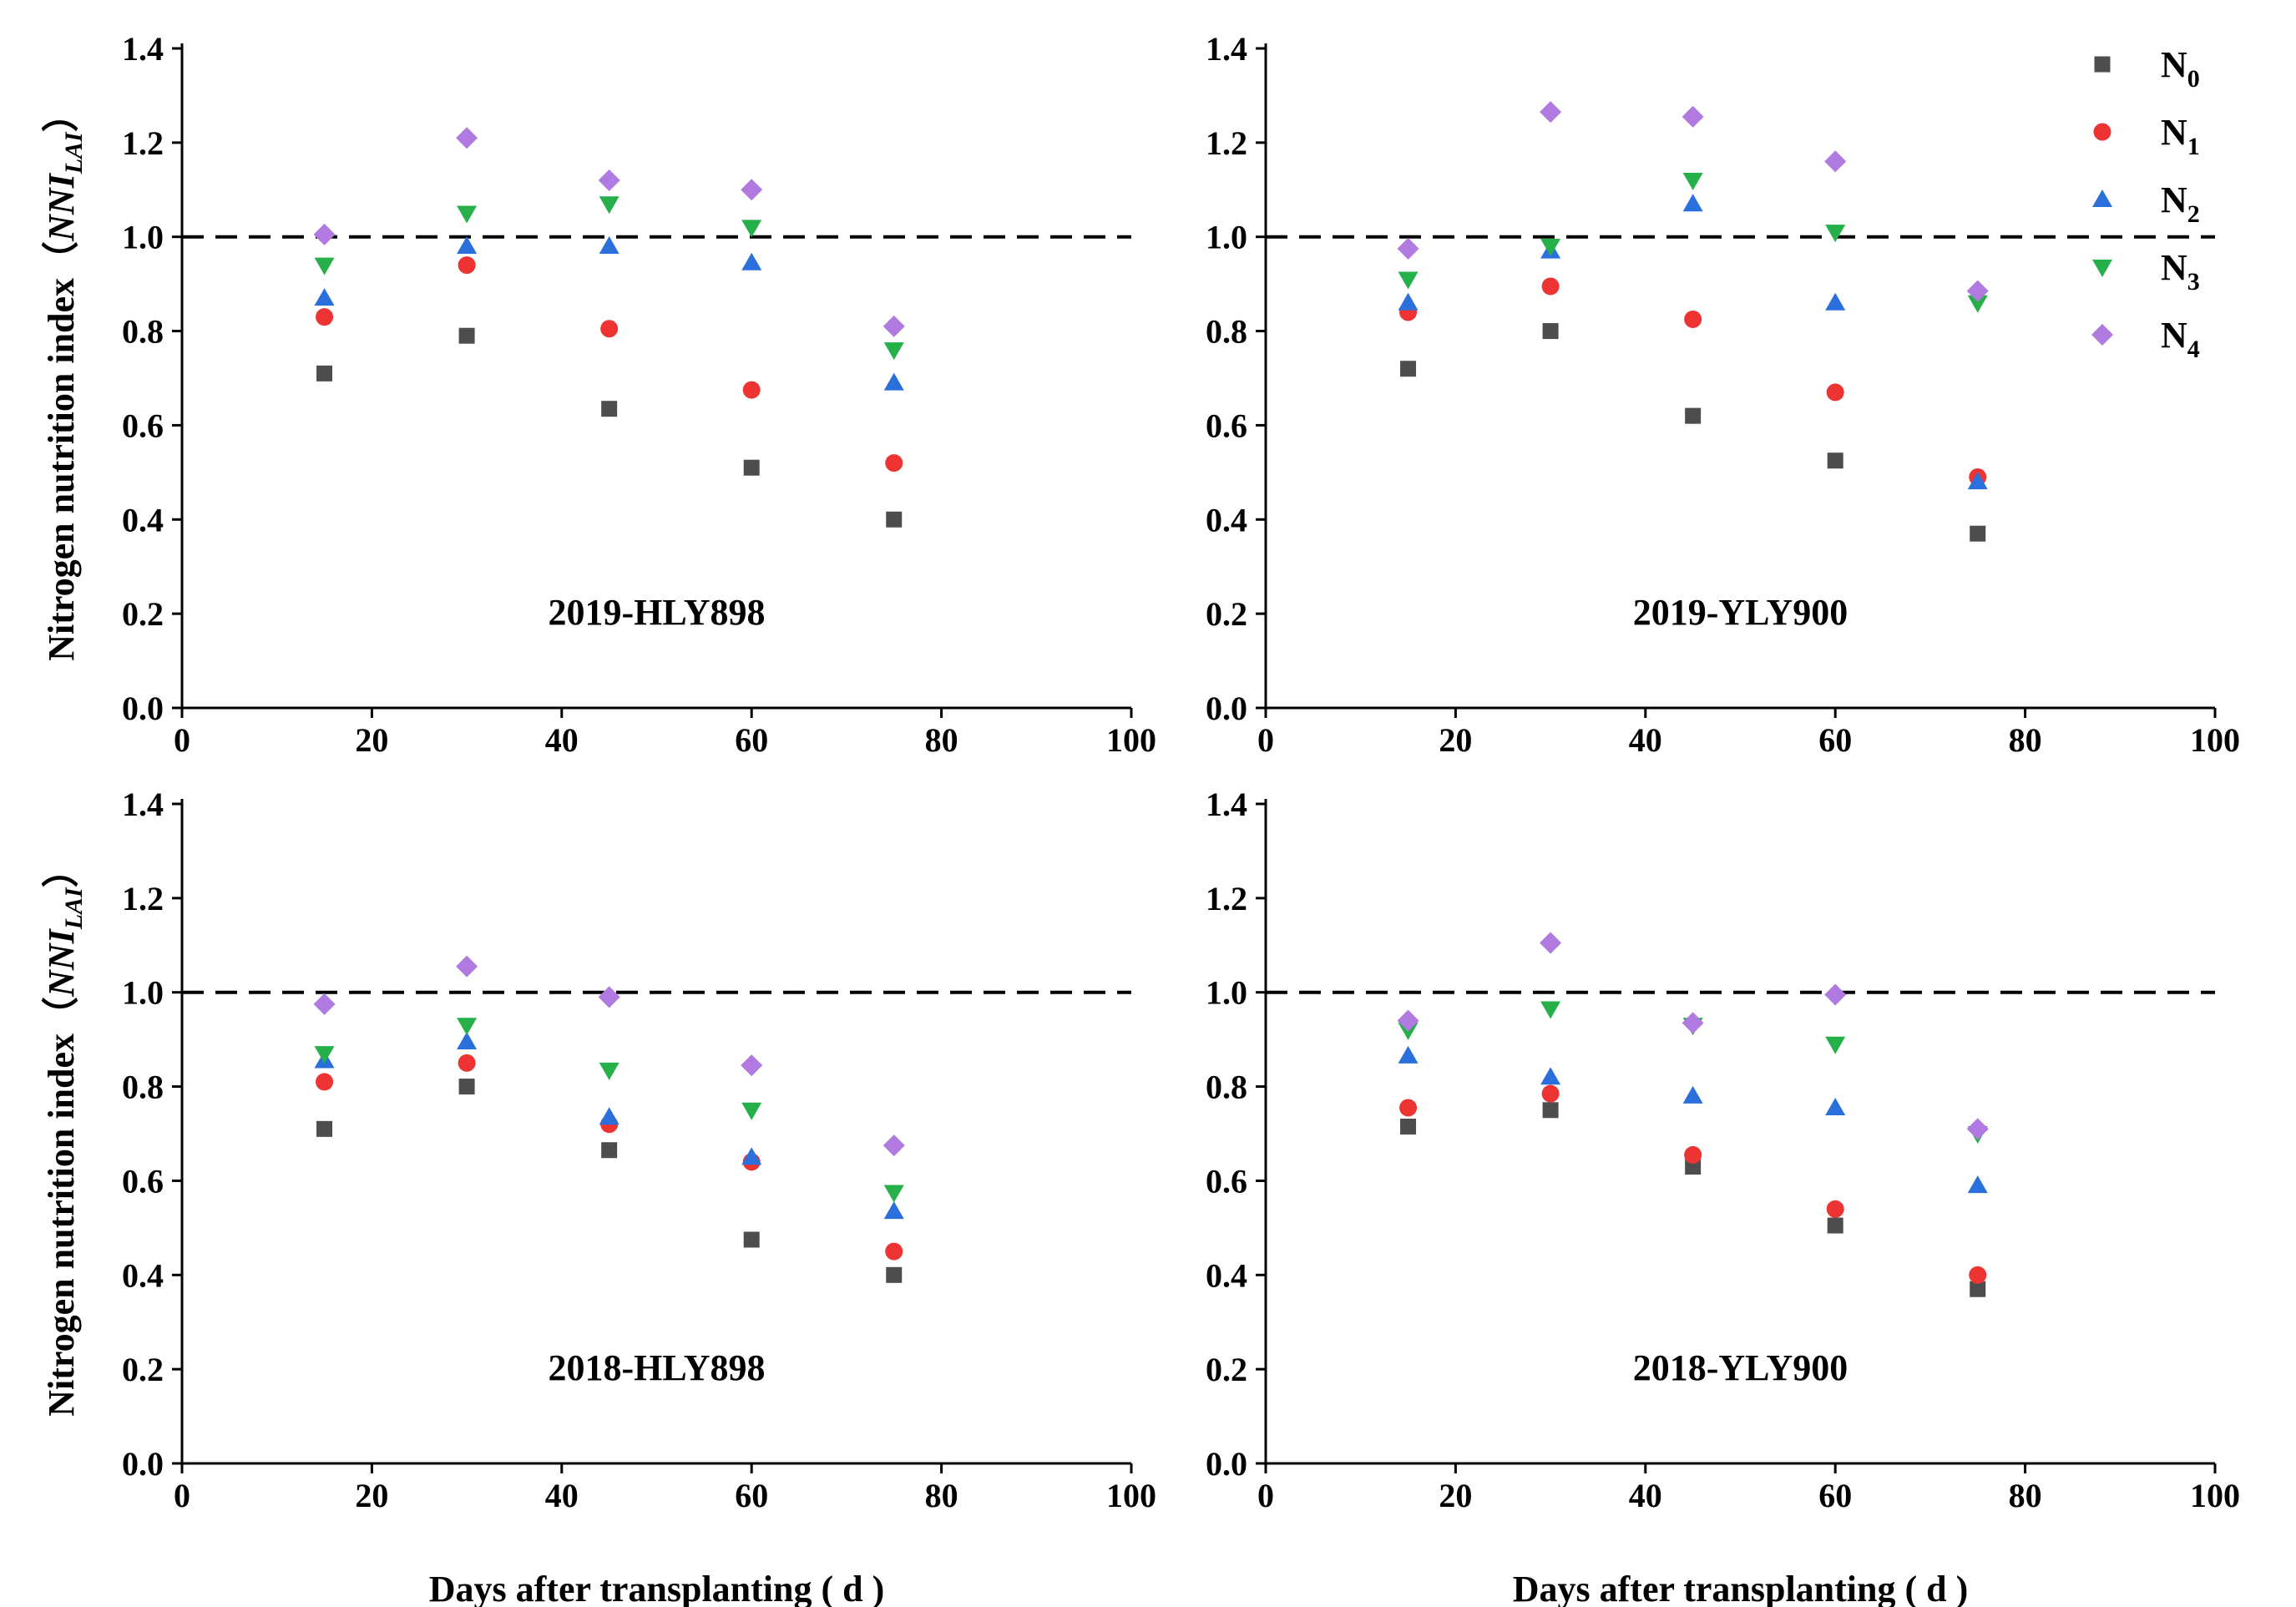 This screenshot has height=1607, width=2296. I want to click on panel-title: 2019-HLY898, so click(657, 612).